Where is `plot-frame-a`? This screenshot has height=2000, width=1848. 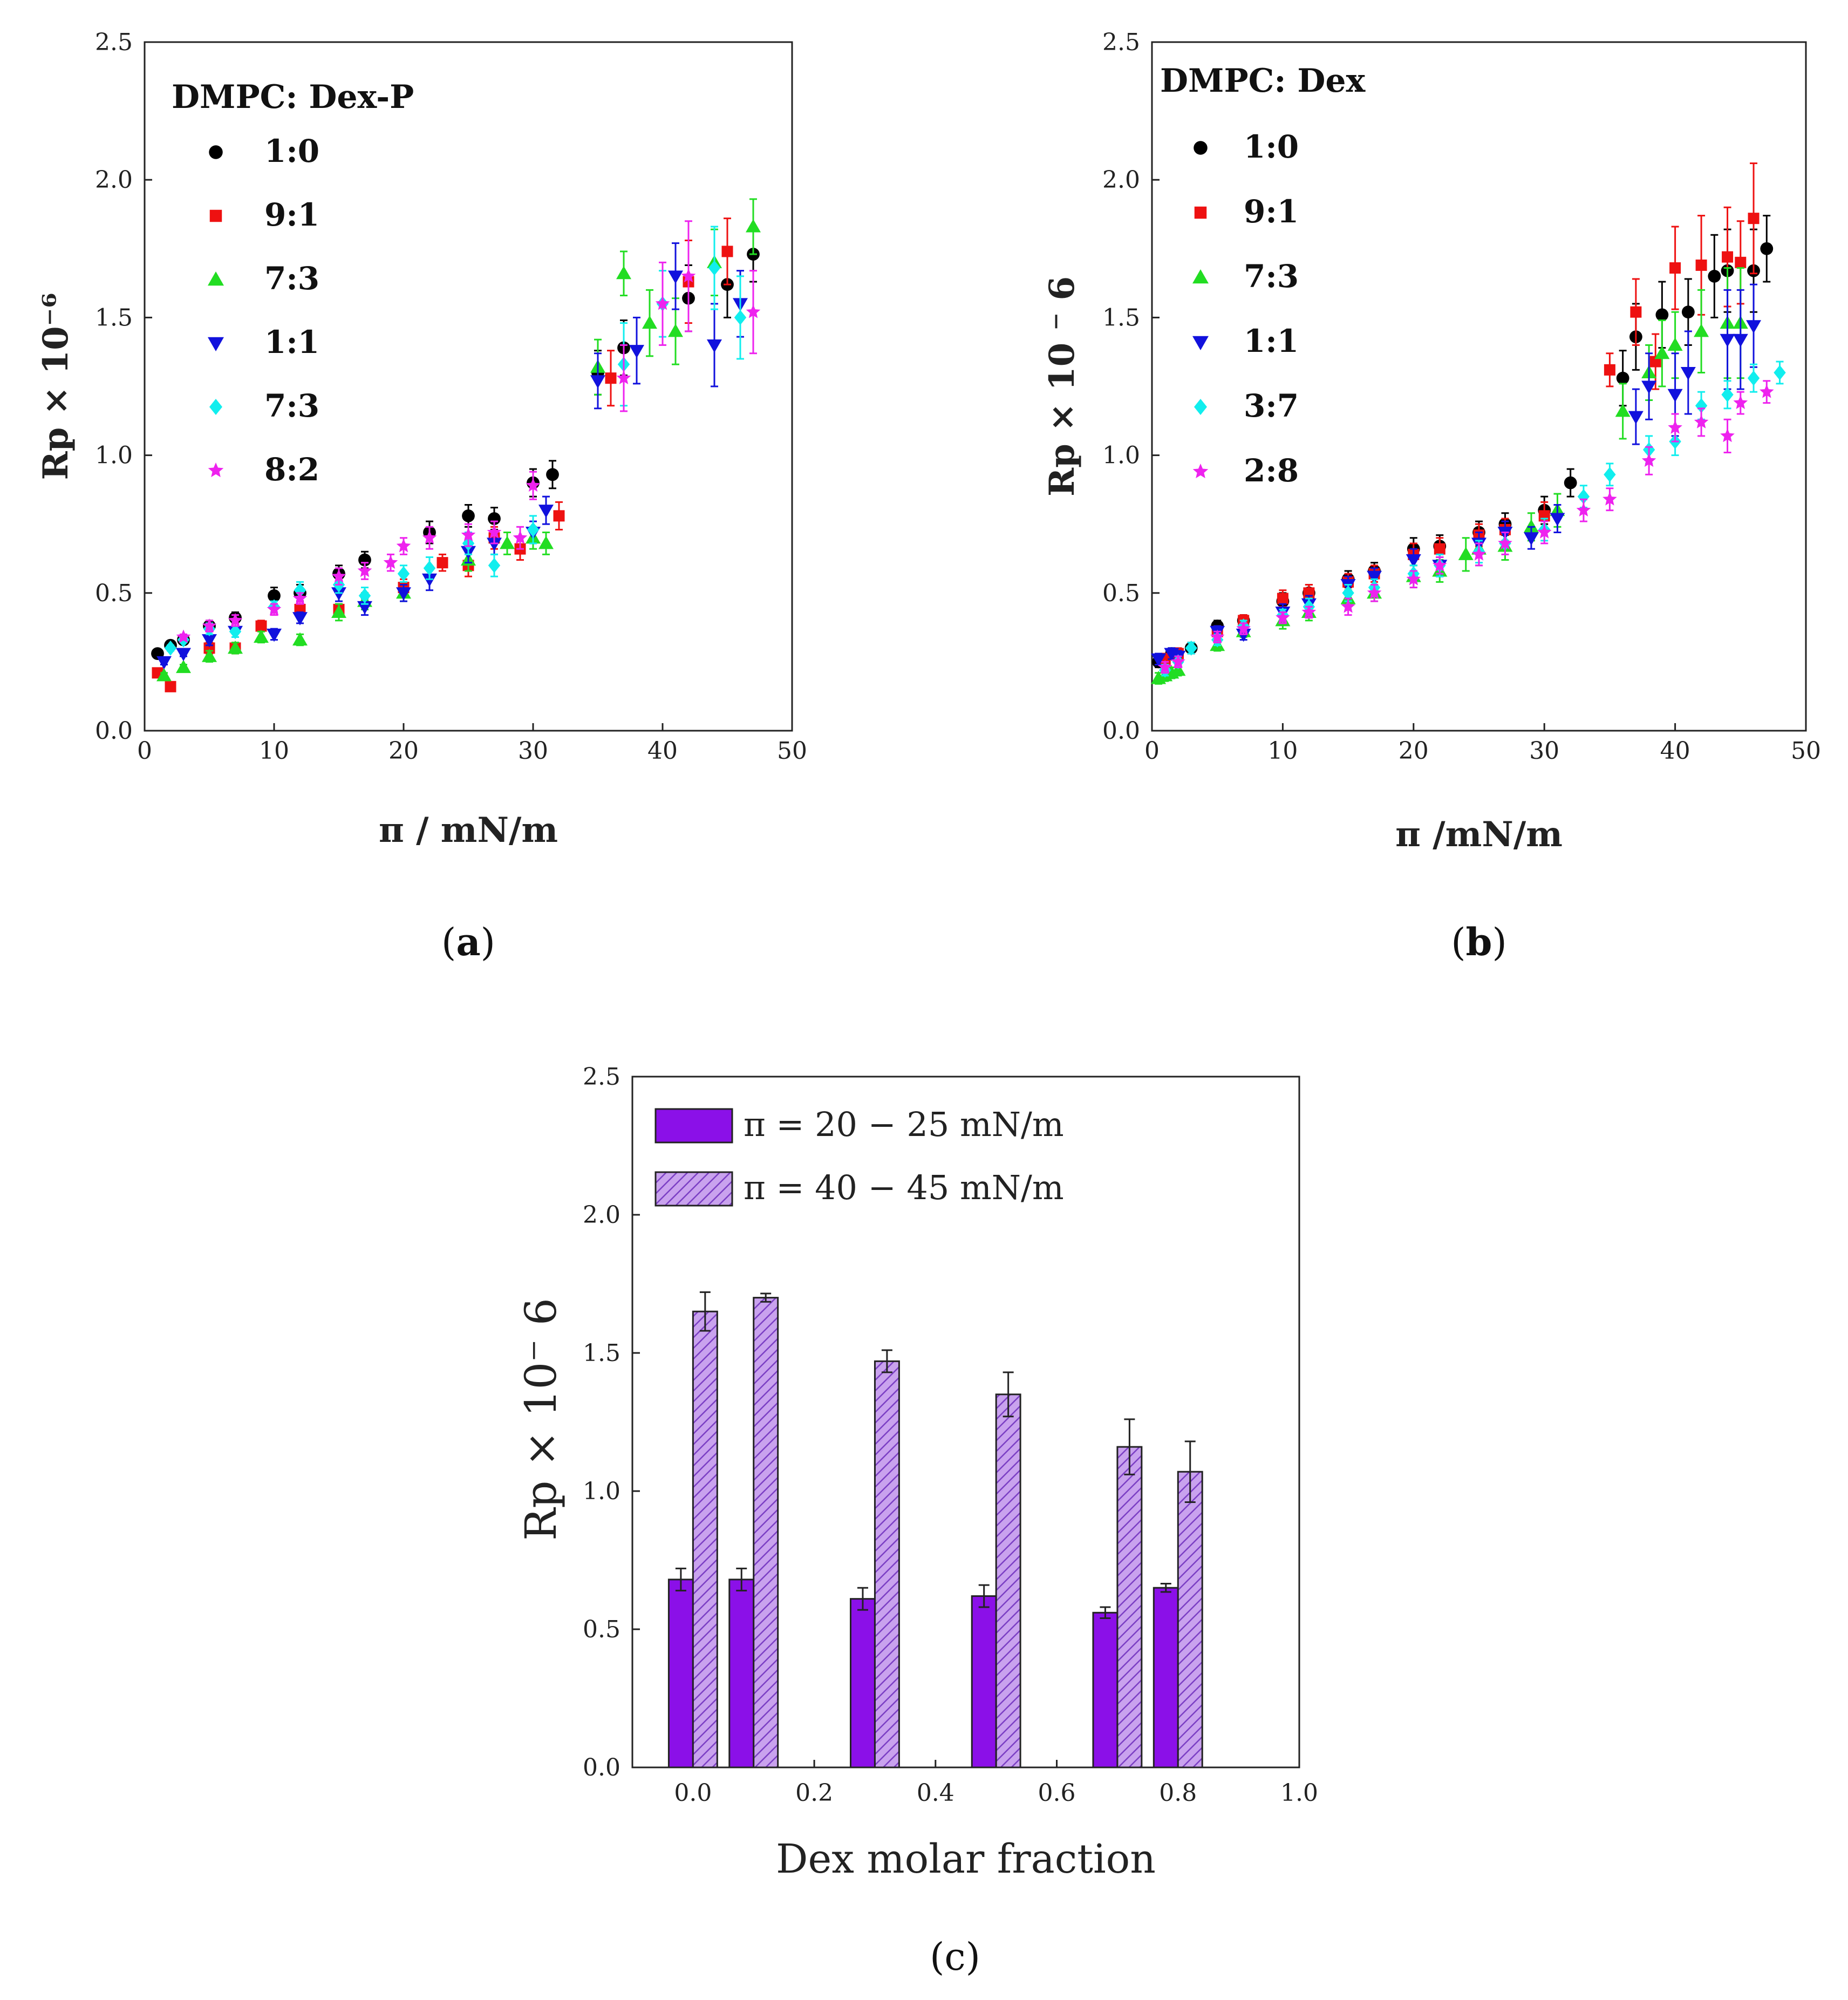
plot-frame-a is located at coordinates (468, 386).